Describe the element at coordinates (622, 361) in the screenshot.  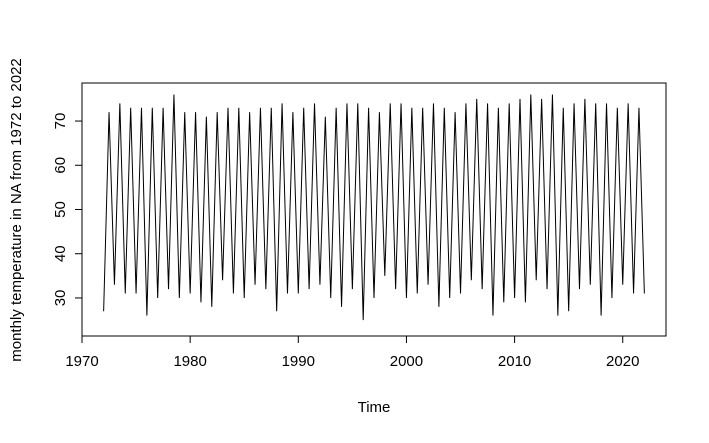
I see `x-tick-label: 2020` at that location.